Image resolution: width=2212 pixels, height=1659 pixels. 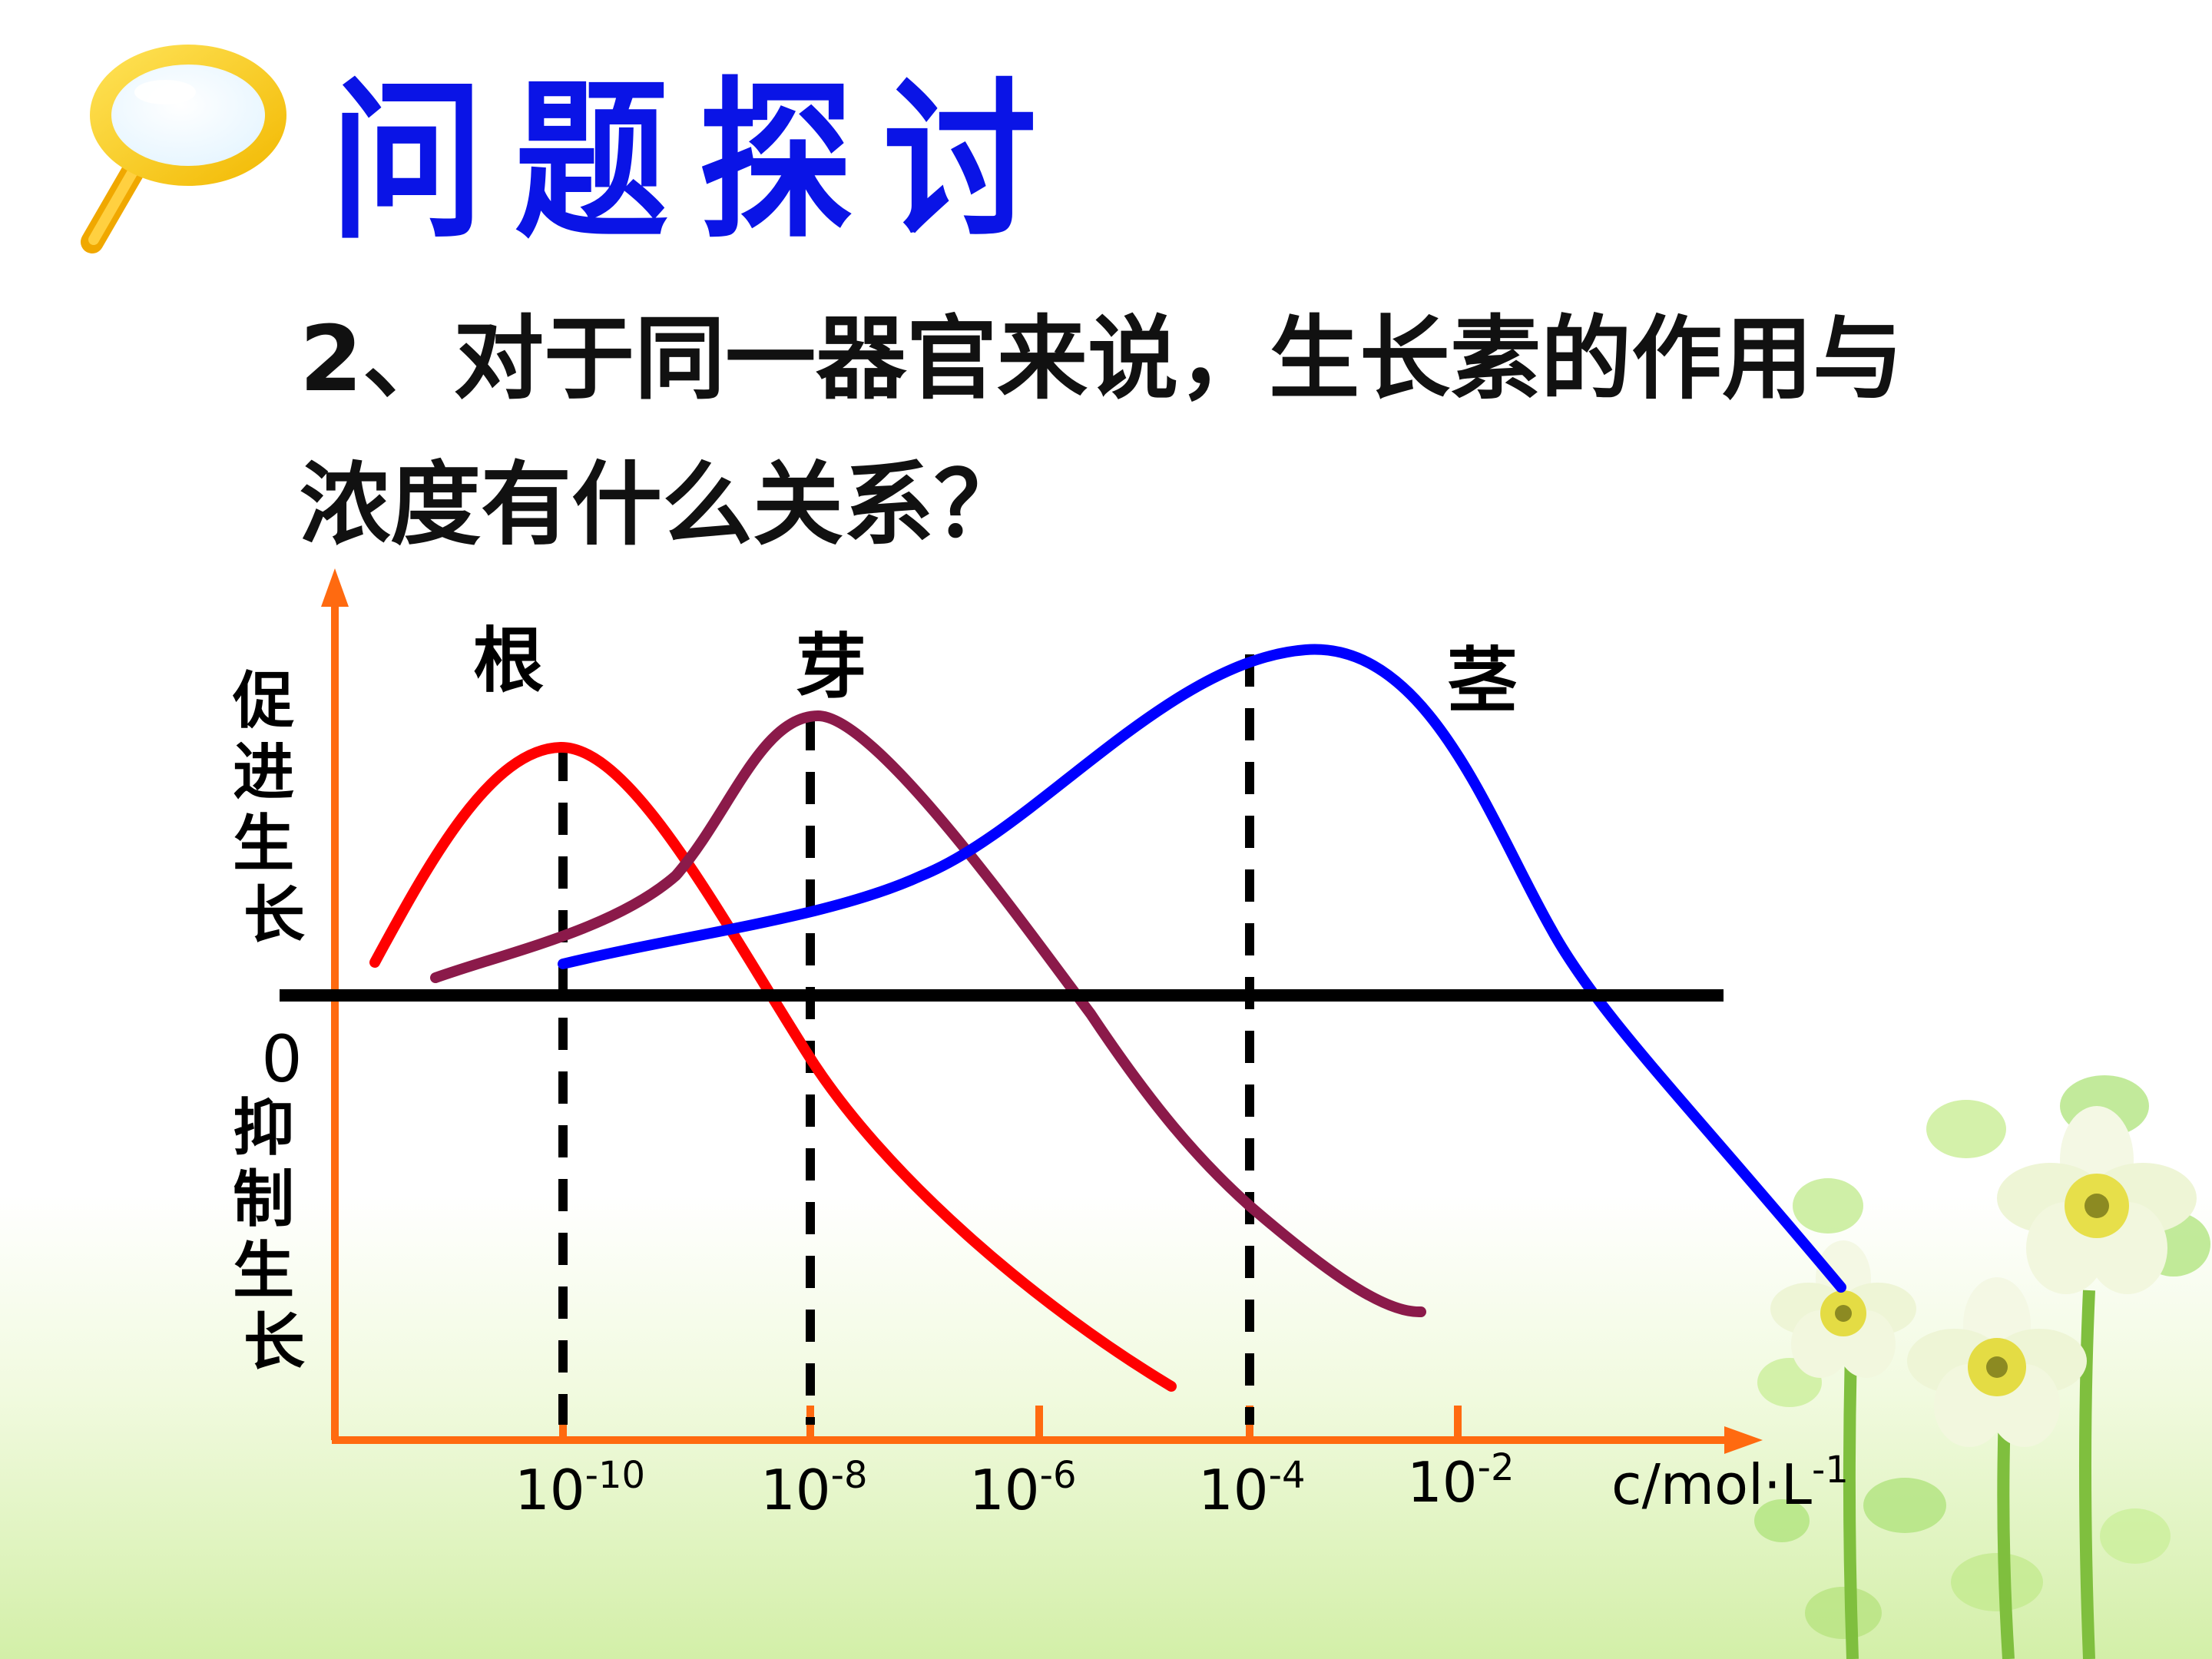 What do you see at coordinates (1969, 1474) in the screenshot?
I see `flower-stems` at bounding box center [1969, 1474].